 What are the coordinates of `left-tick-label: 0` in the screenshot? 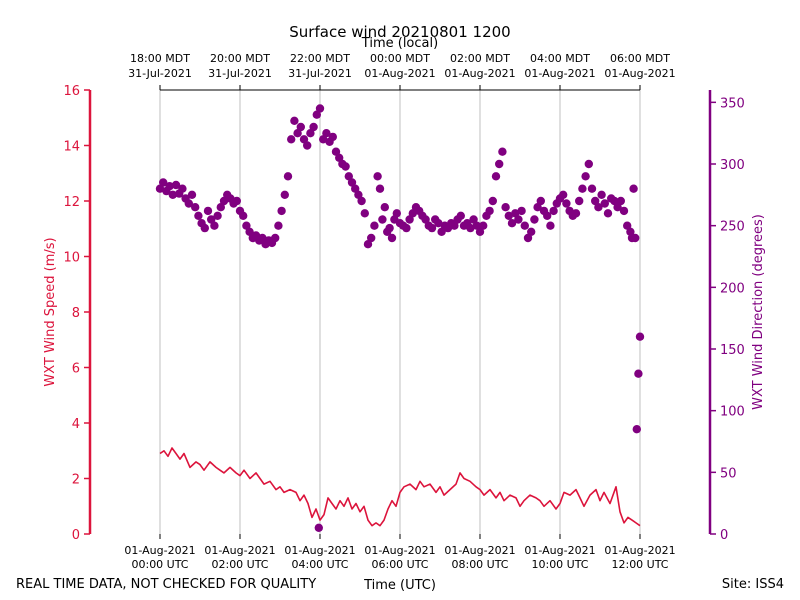 It's located at (76, 535).